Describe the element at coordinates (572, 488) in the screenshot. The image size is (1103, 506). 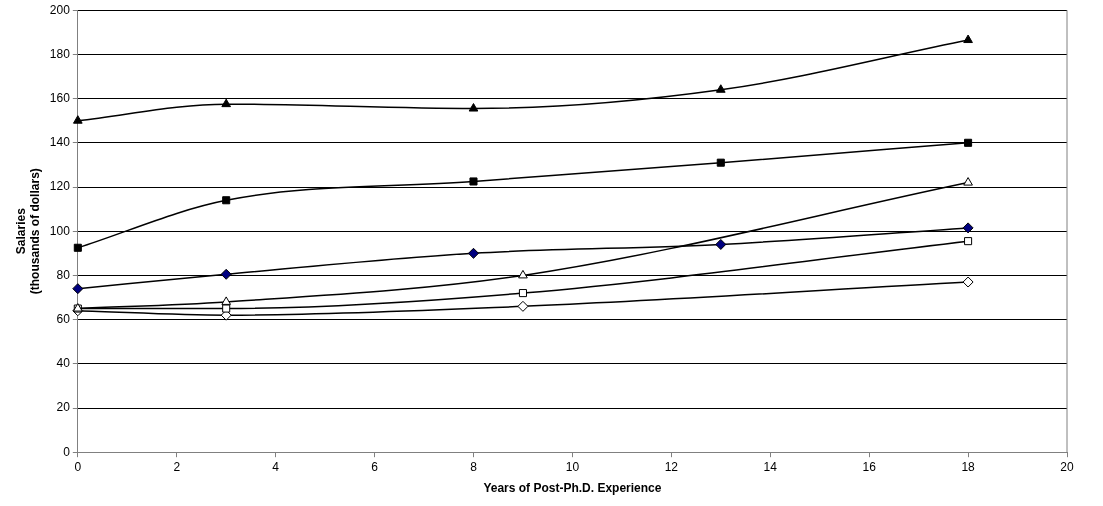
I see `x-axis-title: Years of Post-Ph.D. Experience` at that location.